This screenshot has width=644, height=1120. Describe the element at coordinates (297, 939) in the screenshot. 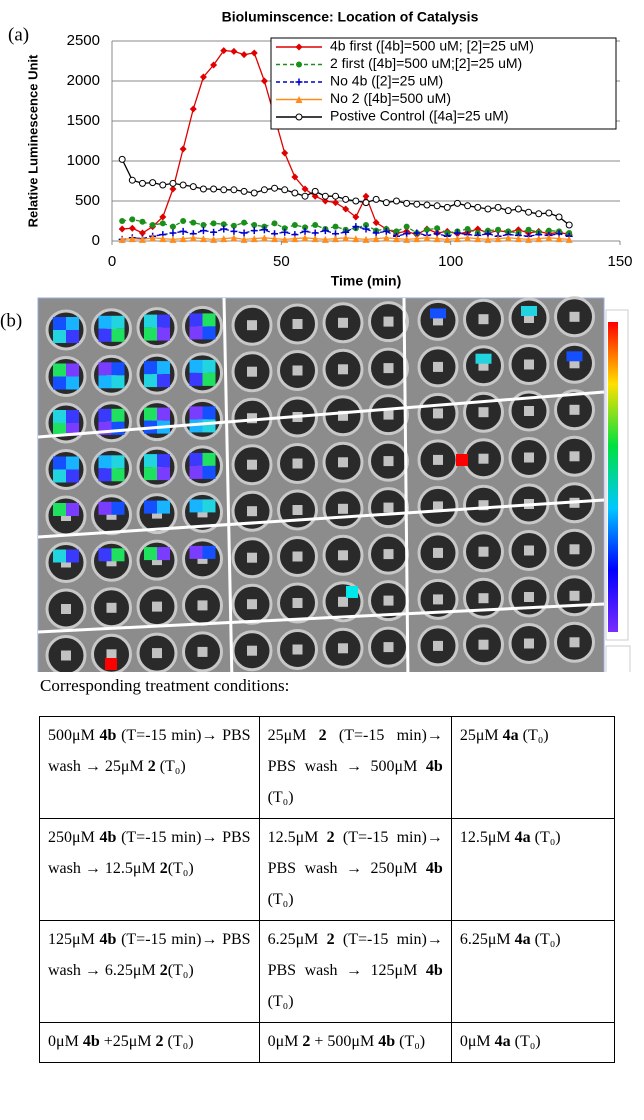

I see `cell-text: 6.25μM` at that location.